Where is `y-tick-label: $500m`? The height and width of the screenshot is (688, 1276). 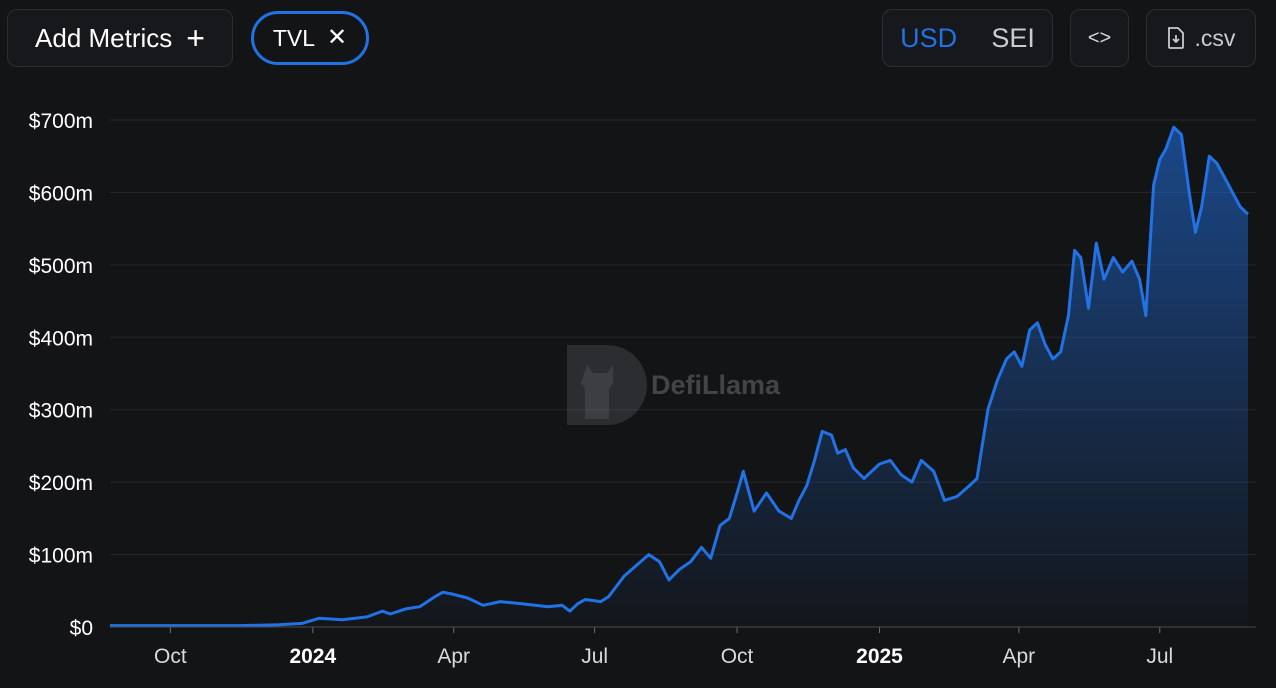
y-tick-label: $500m is located at coordinates (61, 266).